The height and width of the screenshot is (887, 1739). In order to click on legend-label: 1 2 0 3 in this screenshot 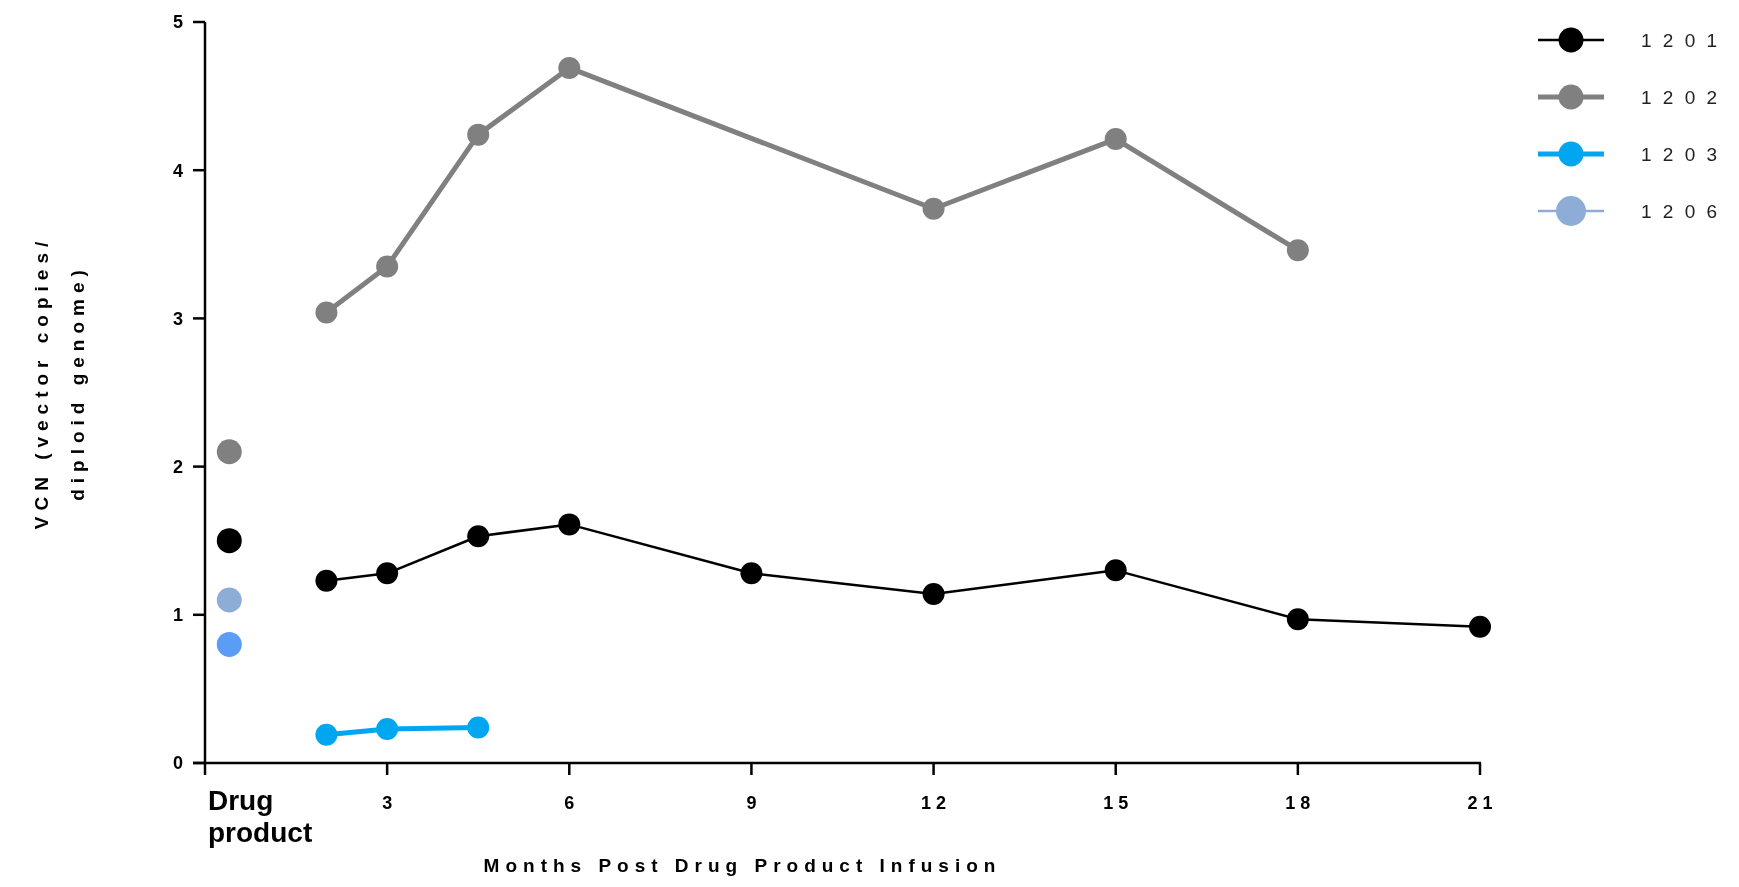, I will do `click(1681, 154)`.